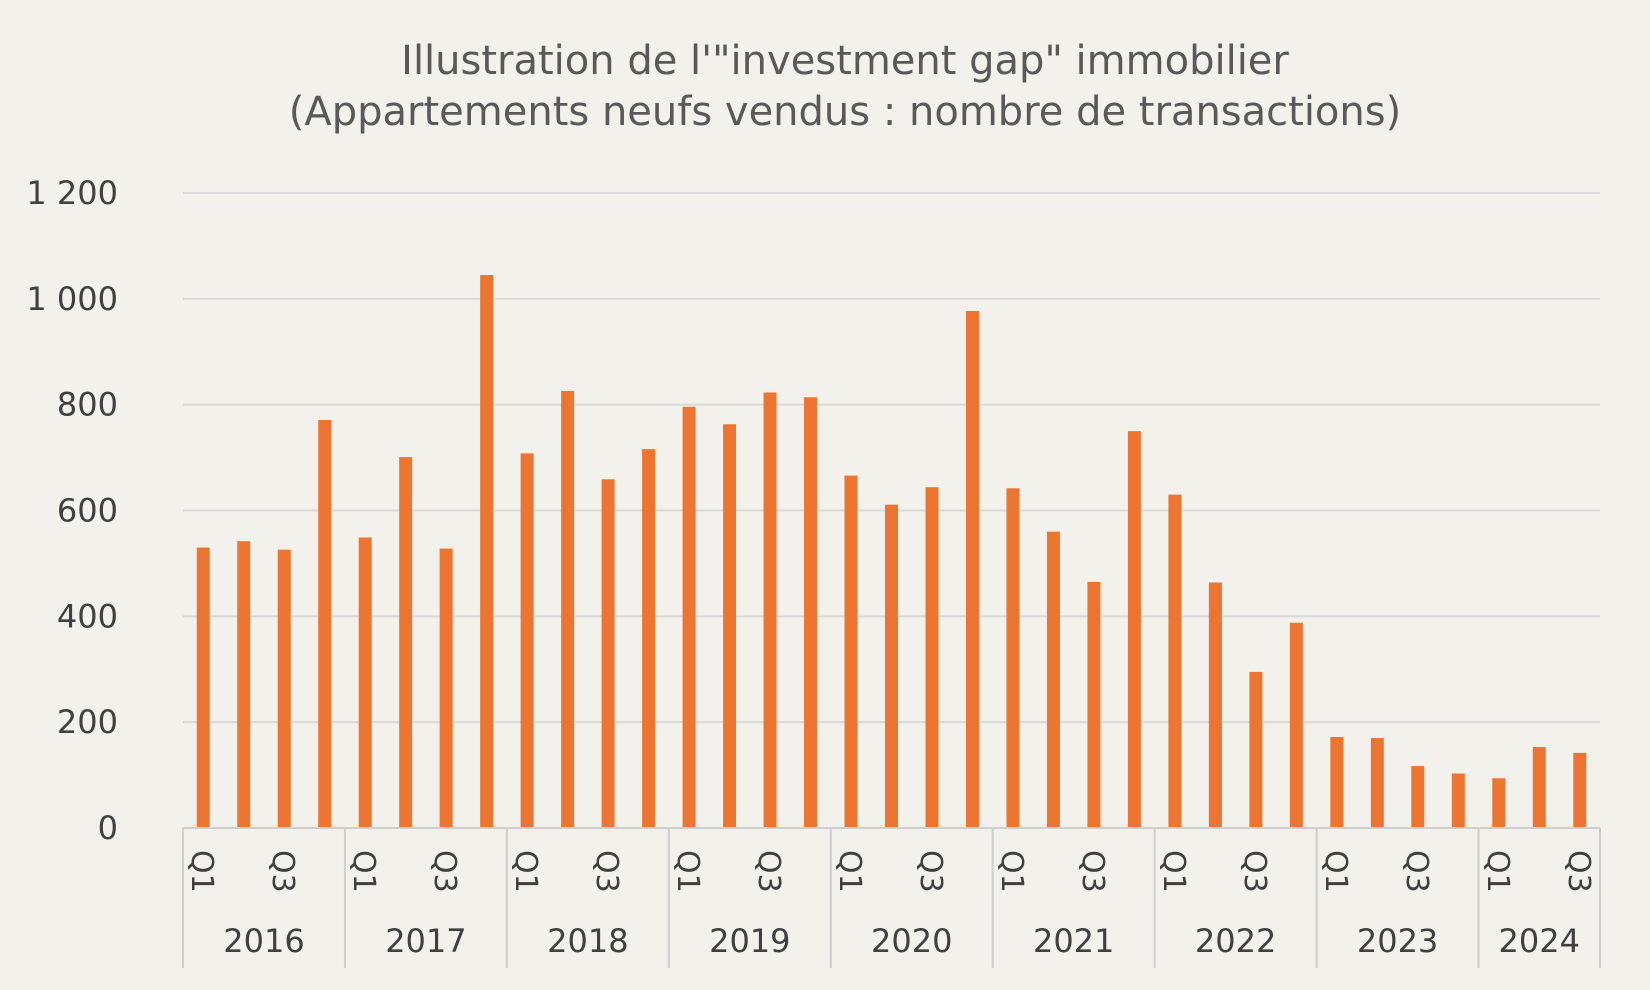 The image size is (1650, 990). What do you see at coordinates (72, 299) in the screenshot?
I see `y-tick-label: 1 000` at bounding box center [72, 299].